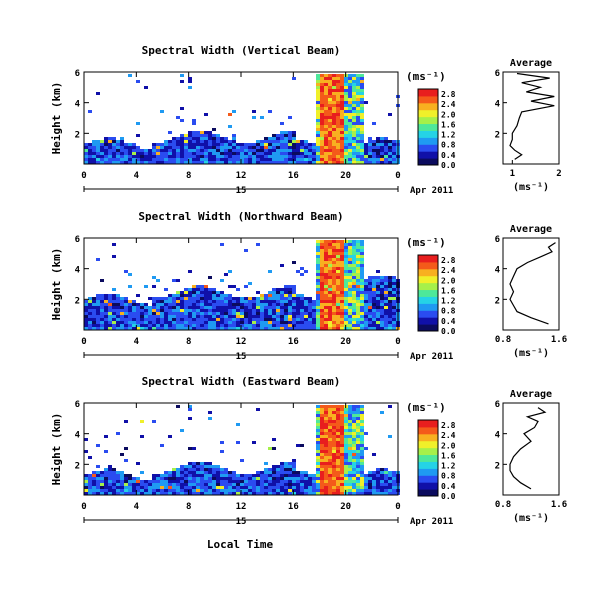  Describe the element at coordinates (512, 174) in the screenshot. I see `average-x-tick-label: 1` at that location.